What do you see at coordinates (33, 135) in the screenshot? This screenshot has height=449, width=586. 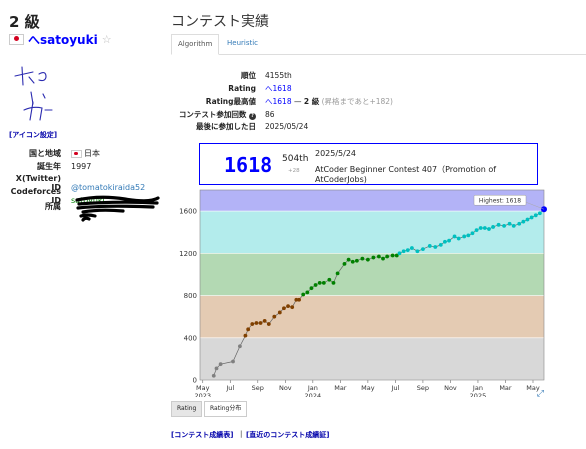 I see `icon-setting-link: [アイコン設定]` at bounding box center [33, 135].